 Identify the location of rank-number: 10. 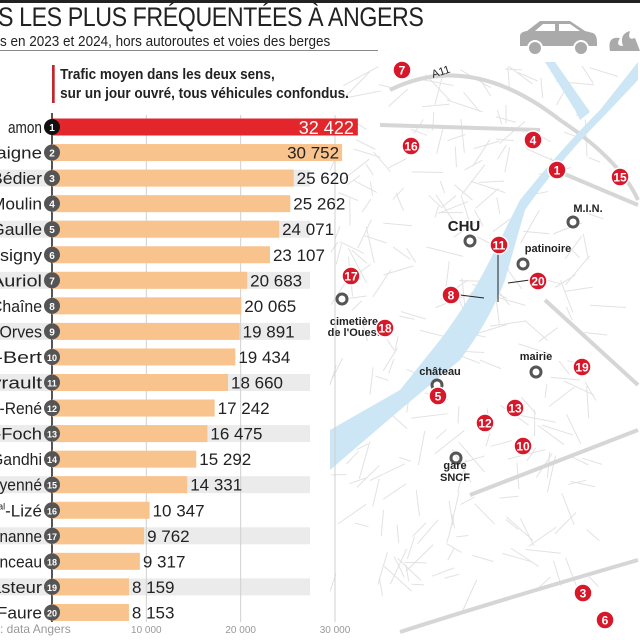
(52, 358).